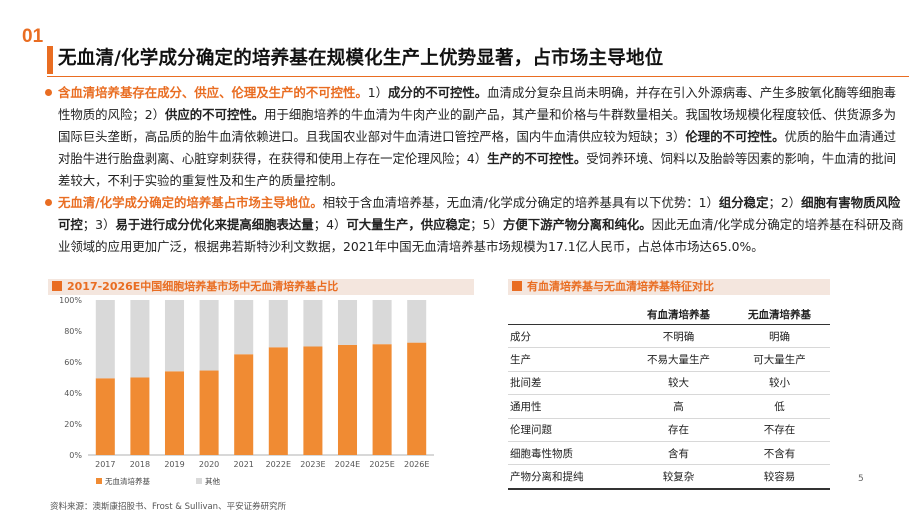  What do you see at coordinates (73, 424) in the screenshot?
I see `y-tick-label: 20%` at bounding box center [73, 424].